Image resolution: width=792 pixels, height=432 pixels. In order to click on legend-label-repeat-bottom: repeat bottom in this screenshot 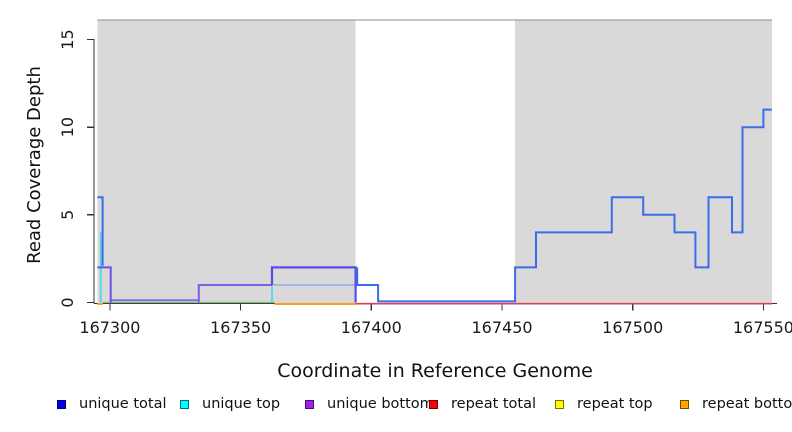, I will do `click(747, 404)`.